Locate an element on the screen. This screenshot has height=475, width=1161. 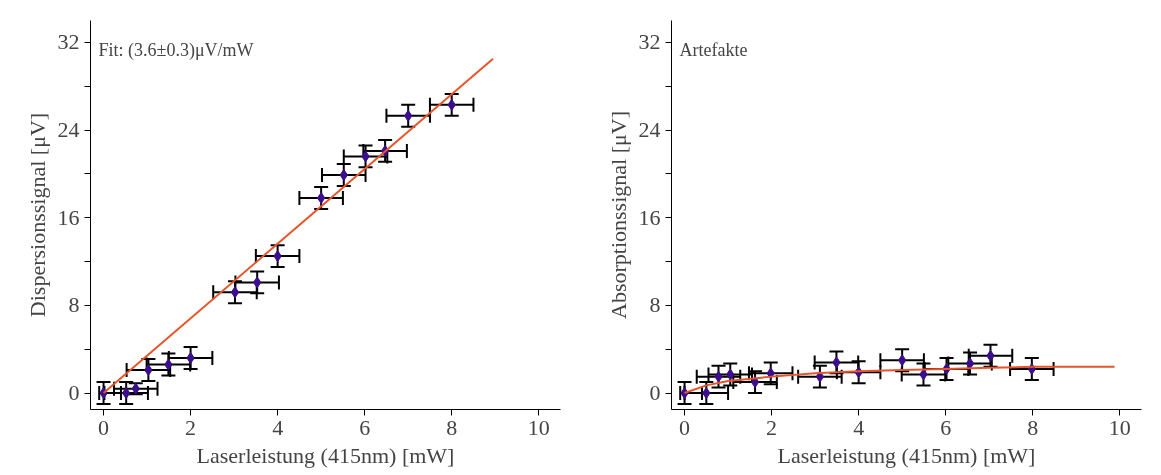
y-axis-title: Absorptionssignal [μV] is located at coordinates (618, 215).